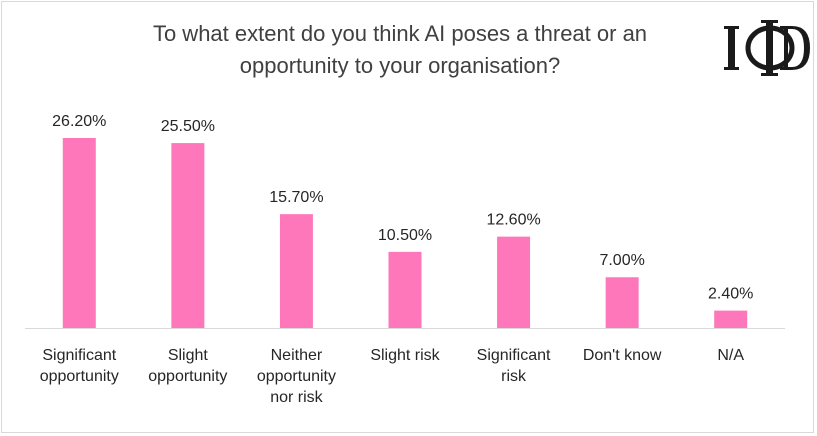  I want to click on category-label-2: Neither opportunity nor risk, so click(296, 376).